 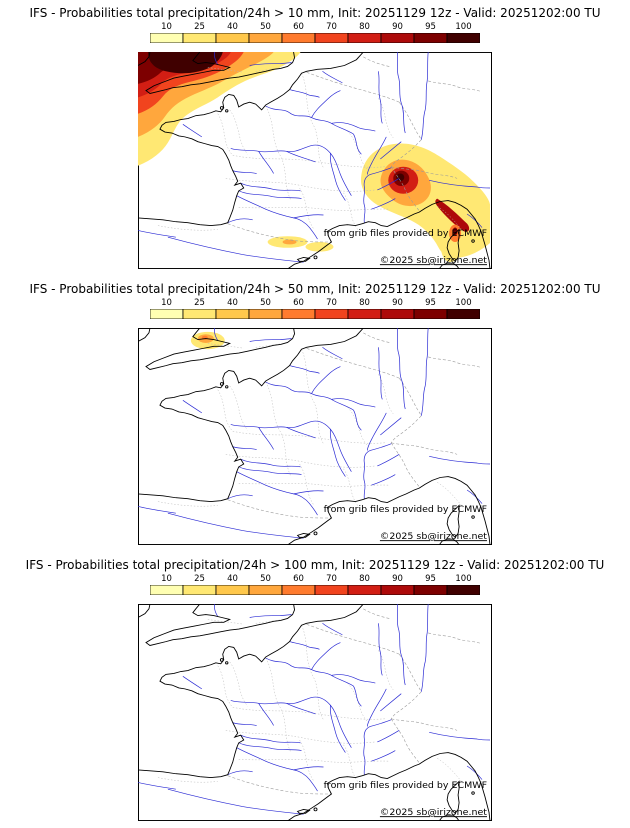 I want to click on precip-probability-overlay, so click(x=314, y=157).